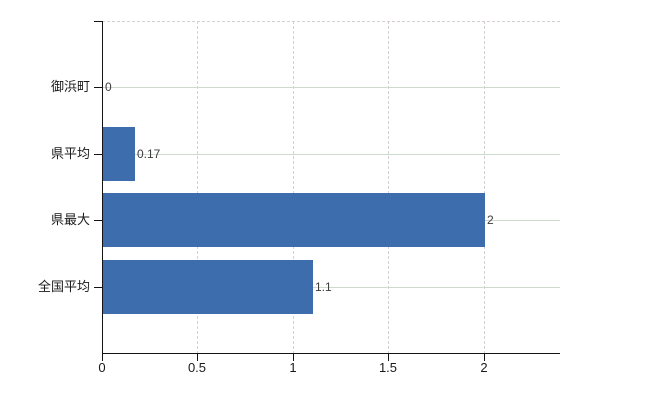  Describe the element at coordinates (70, 219) in the screenshot. I see `category-label: 県最大` at that location.